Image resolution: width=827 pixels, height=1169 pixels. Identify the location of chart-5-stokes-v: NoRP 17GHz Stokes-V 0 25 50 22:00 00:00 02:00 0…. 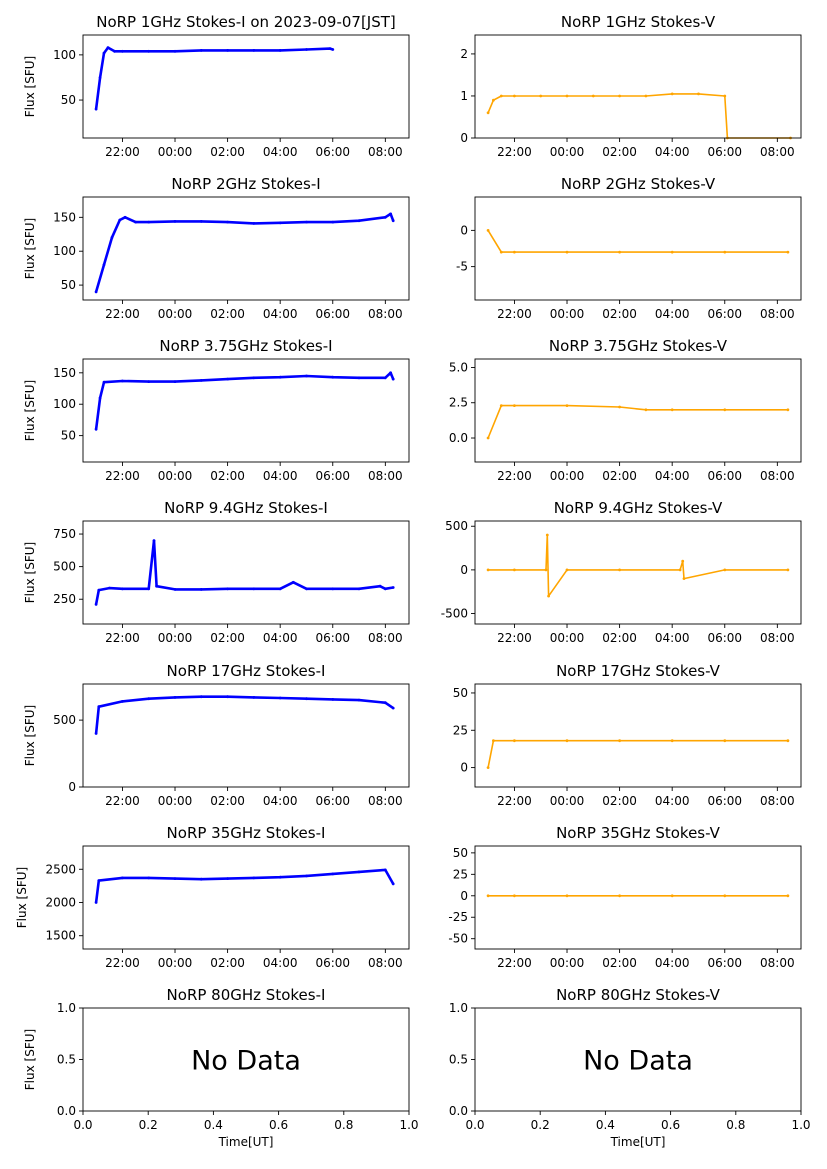
(627, 735).